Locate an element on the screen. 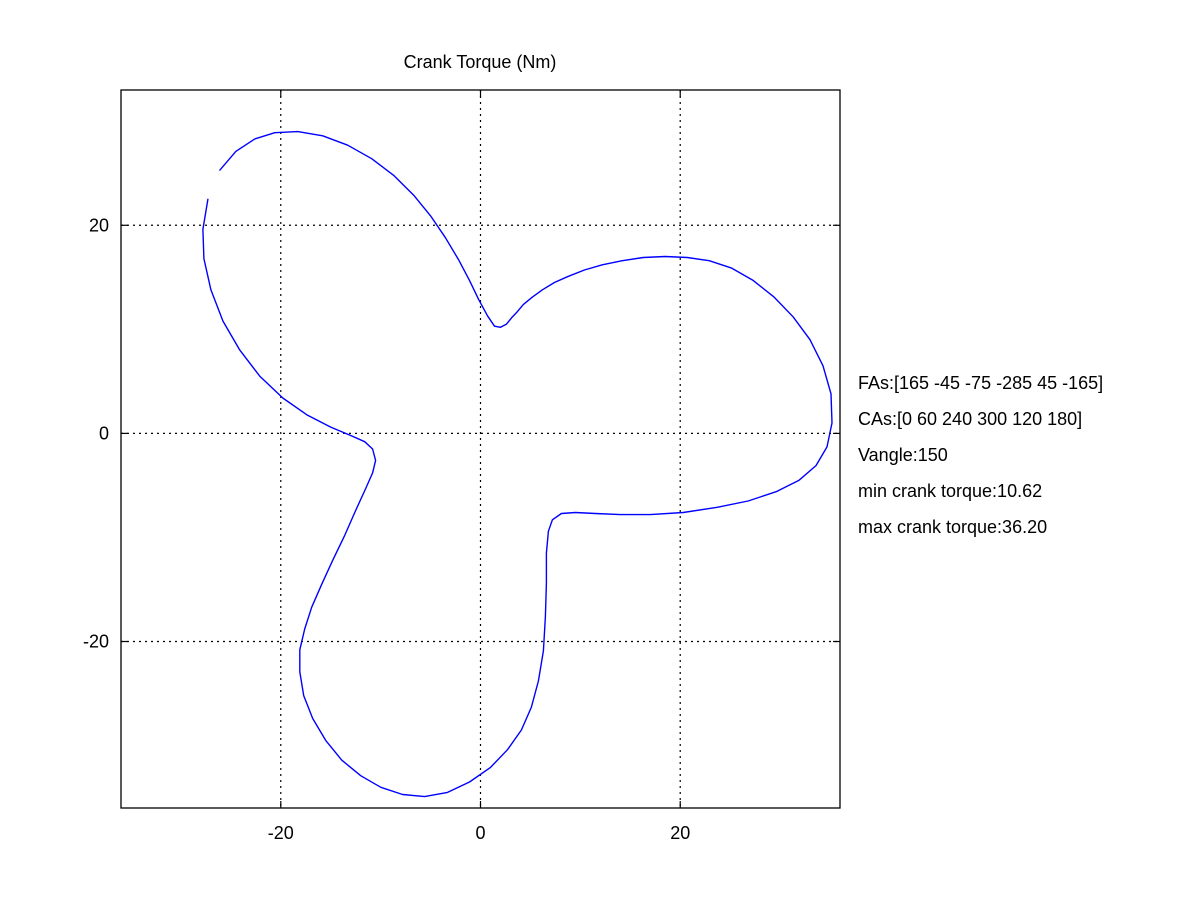  annotation-cas: CAs:[0 60 240 300 120 180] is located at coordinates (970, 419).